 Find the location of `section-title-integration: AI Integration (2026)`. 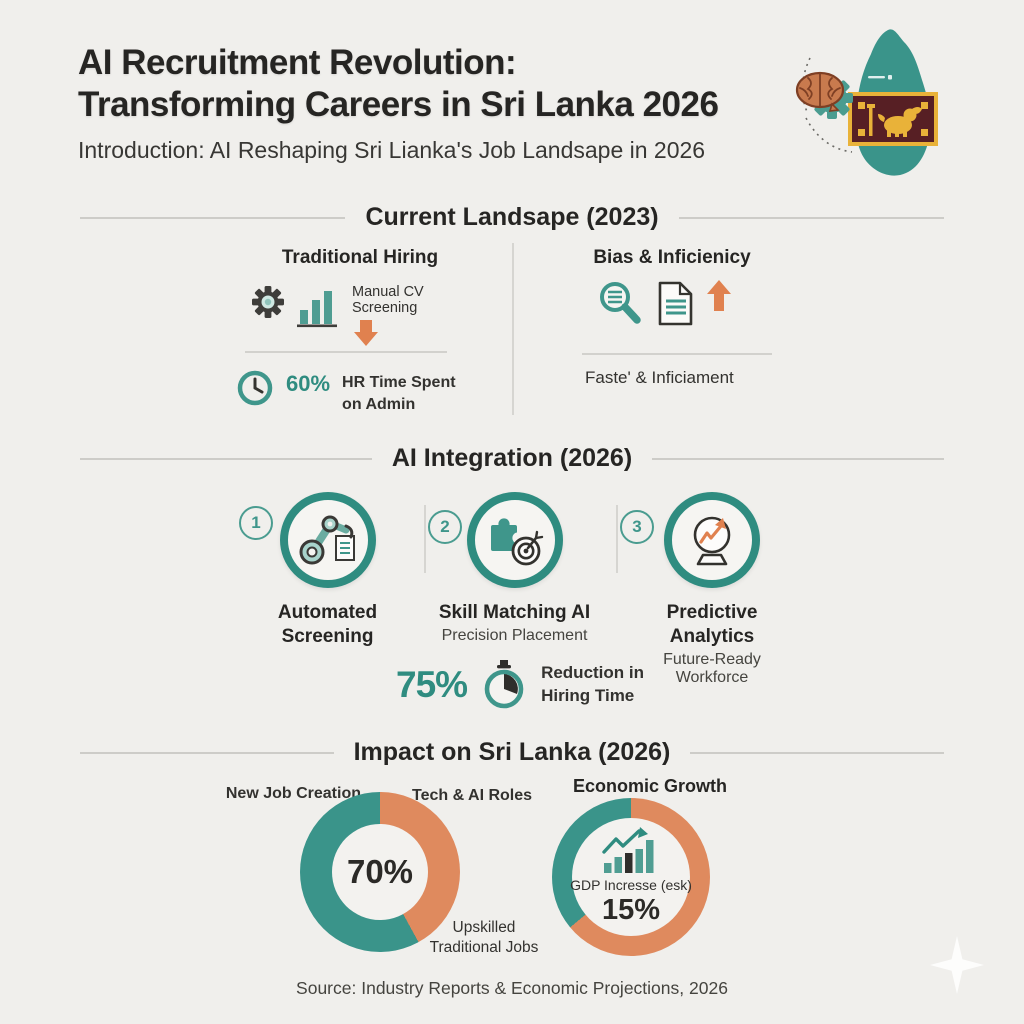

section-title-integration: AI Integration (2026) is located at coordinates (512, 458).